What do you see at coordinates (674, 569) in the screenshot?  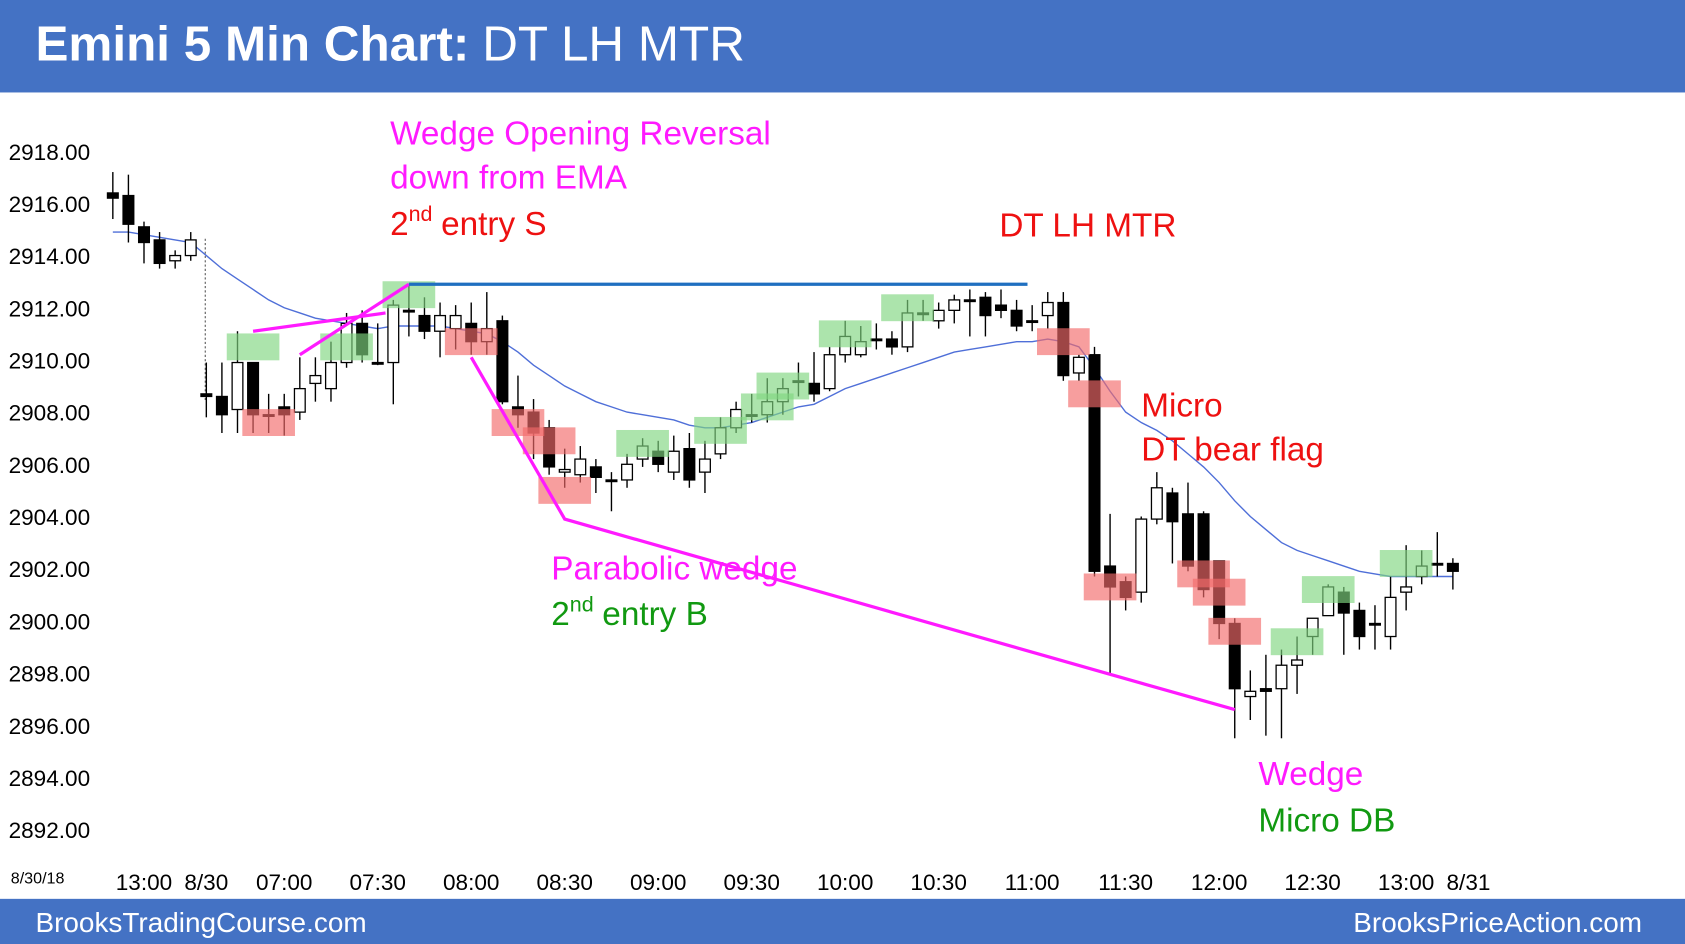 I see `annotation: Parabolic wedge` at bounding box center [674, 569].